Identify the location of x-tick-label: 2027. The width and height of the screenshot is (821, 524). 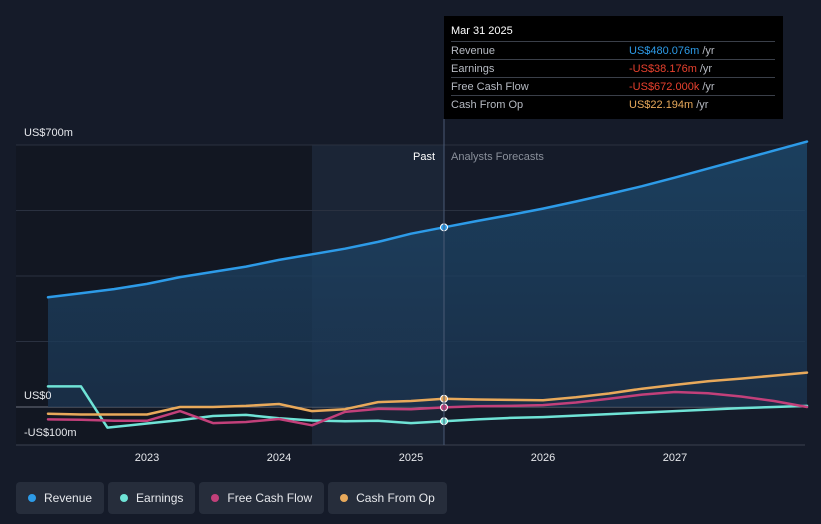
(675, 458).